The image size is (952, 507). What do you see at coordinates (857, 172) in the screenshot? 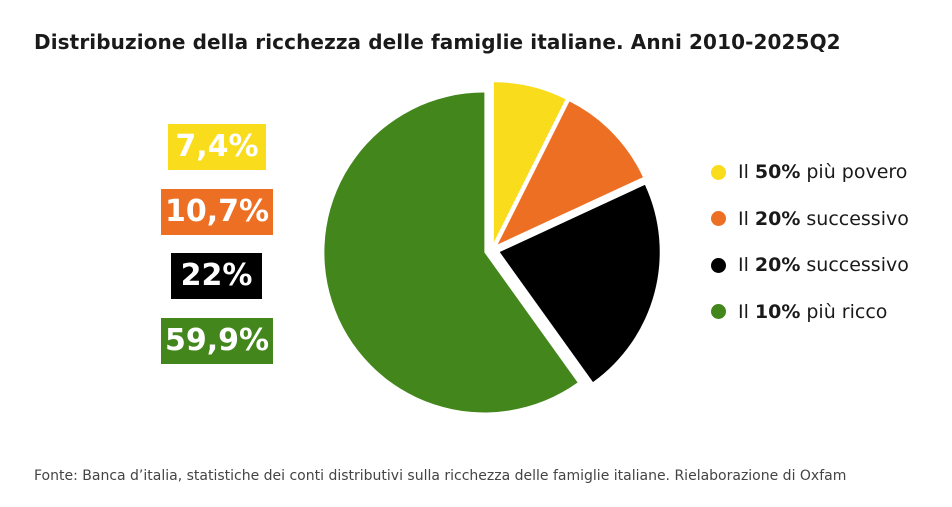
I see `legend-suffix: più povero` at bounding box center [857, 172].